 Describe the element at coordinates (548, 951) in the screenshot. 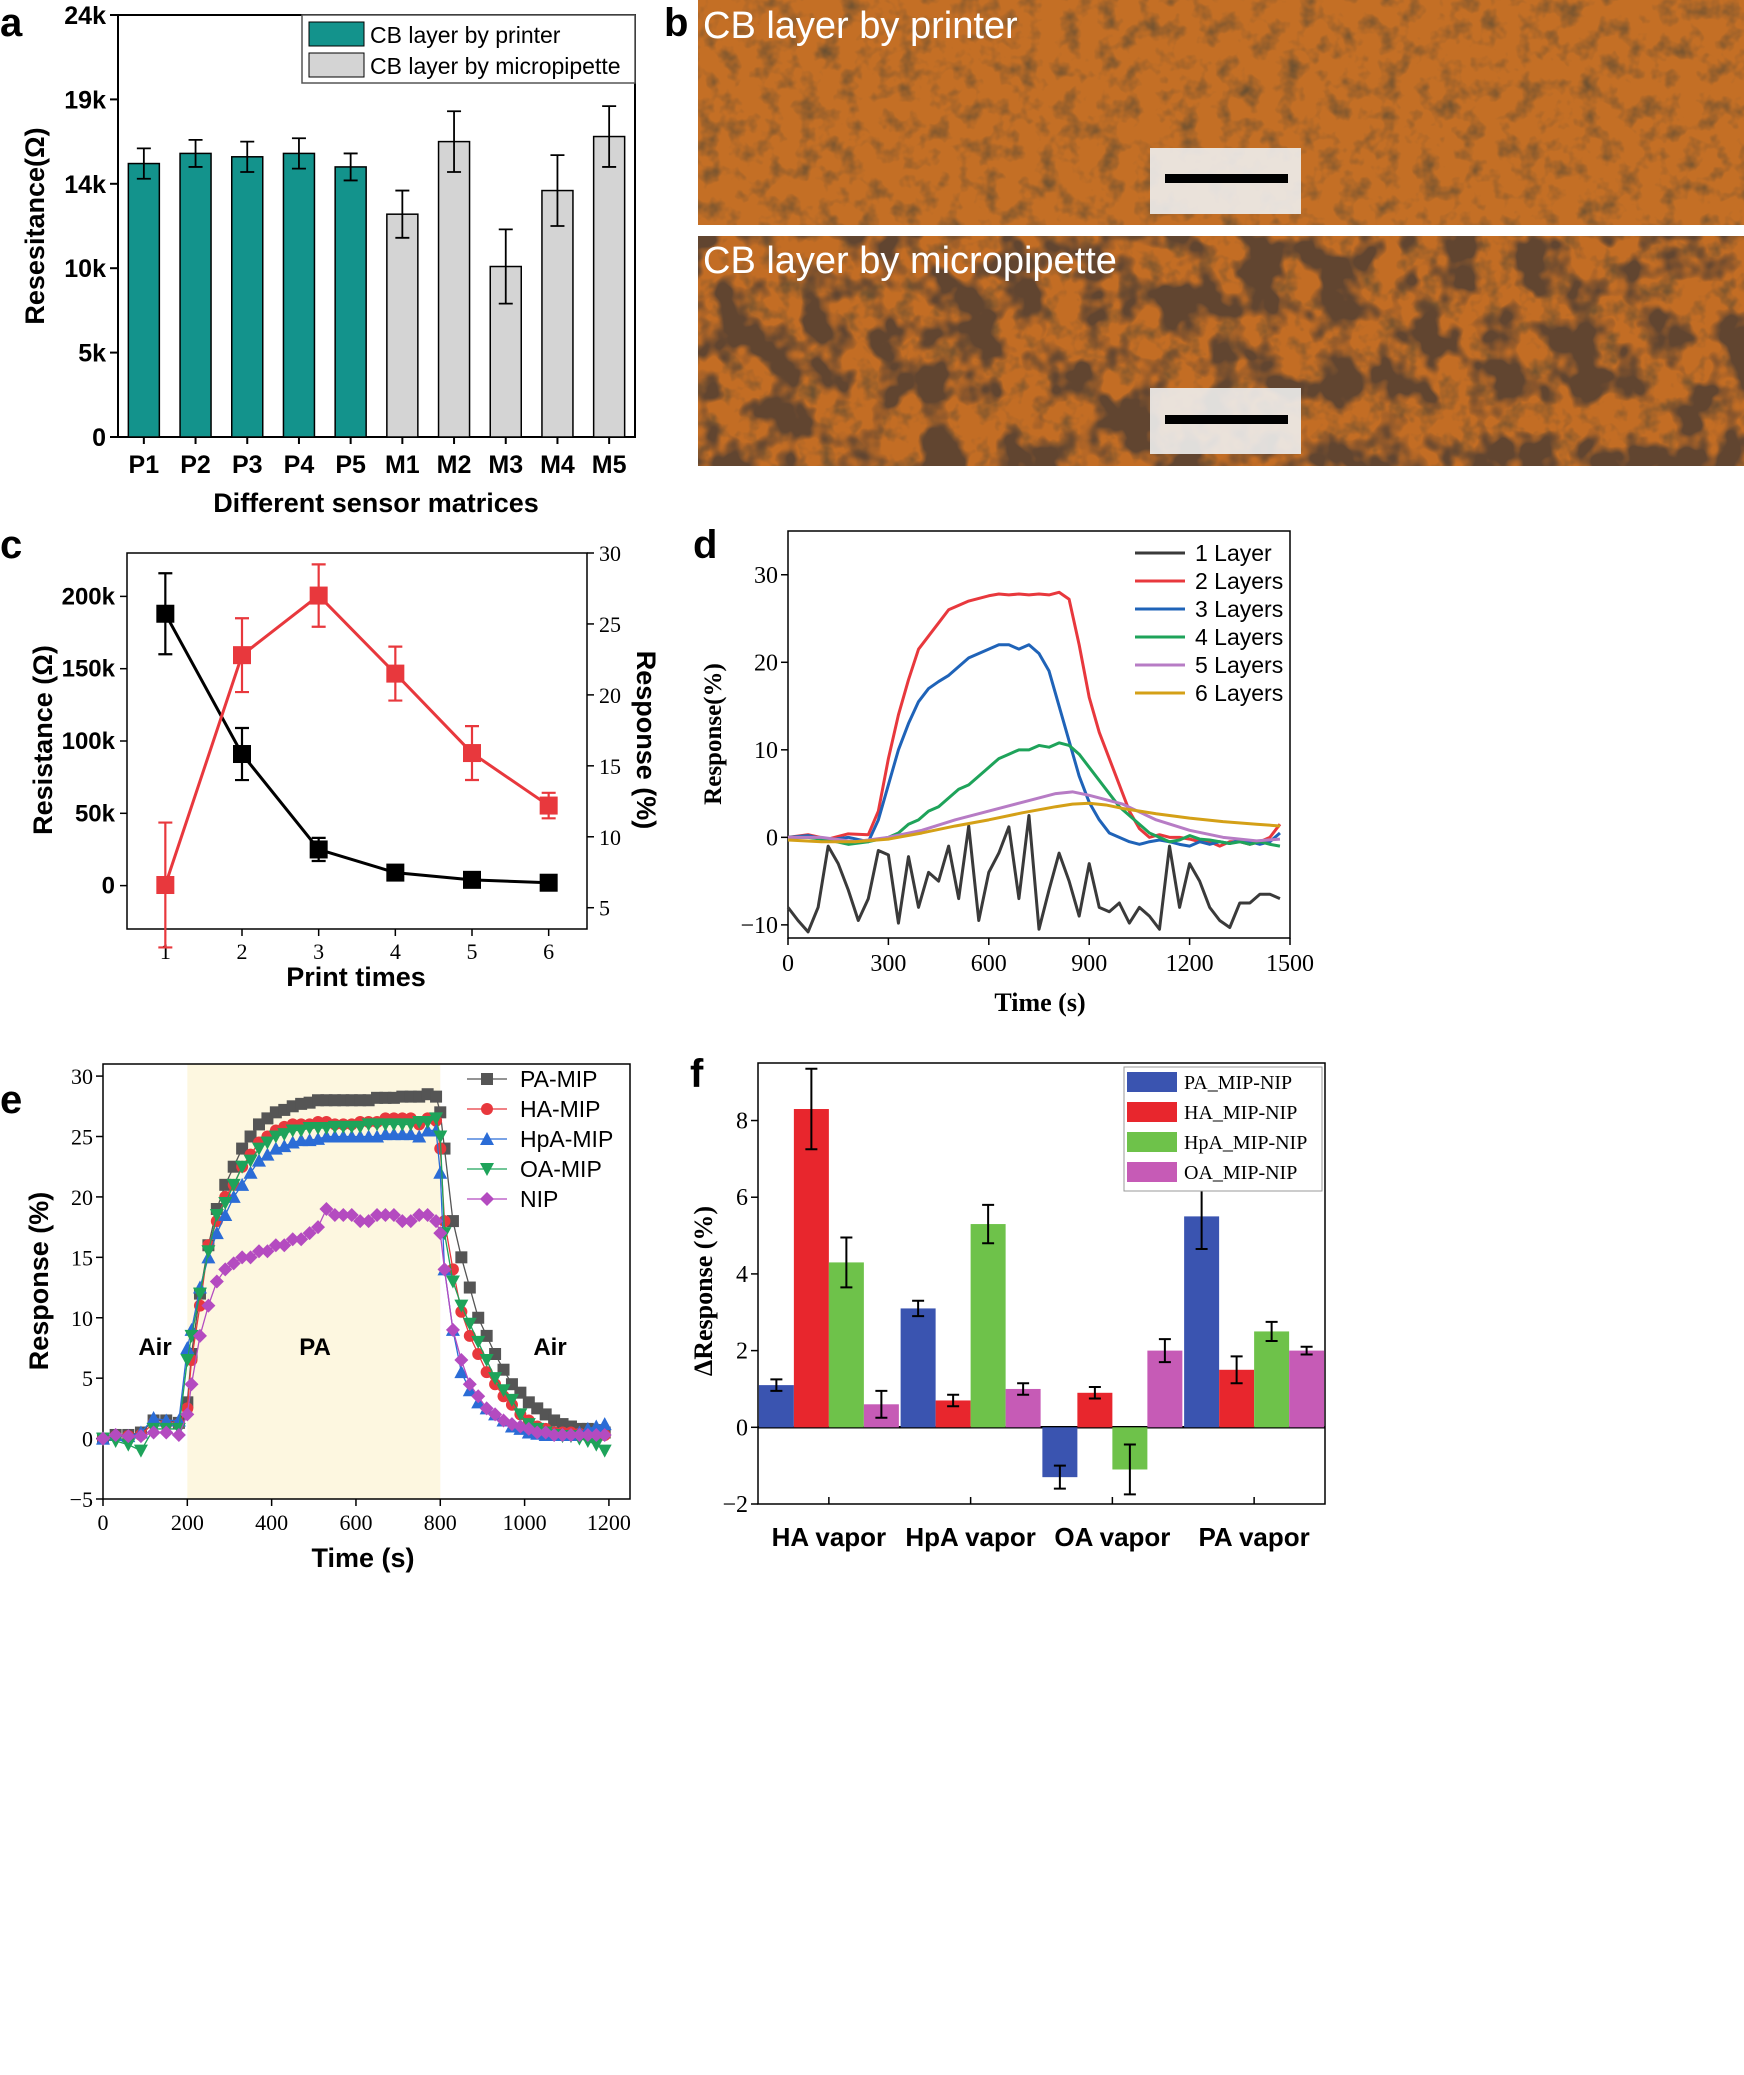

I see `c-xtick-label: 6` at that location.